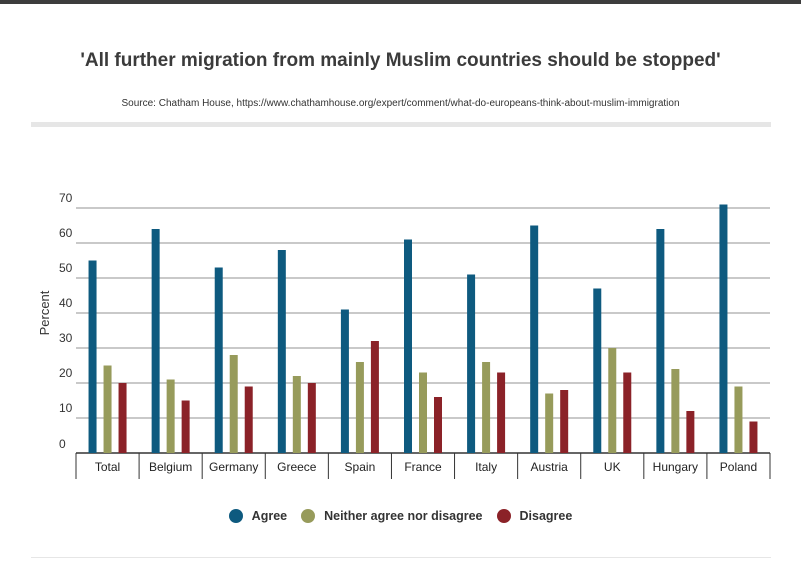 The image size is (801, 570). I want to click on legend-item: Agree, so click(258, 516).